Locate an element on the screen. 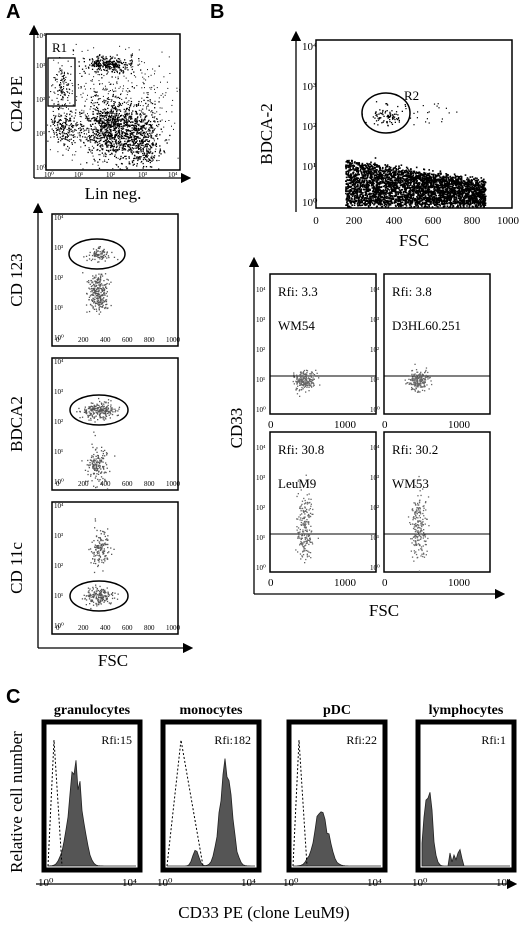  y-axis-title: CD4 PE is located at coordinates (16, 104).